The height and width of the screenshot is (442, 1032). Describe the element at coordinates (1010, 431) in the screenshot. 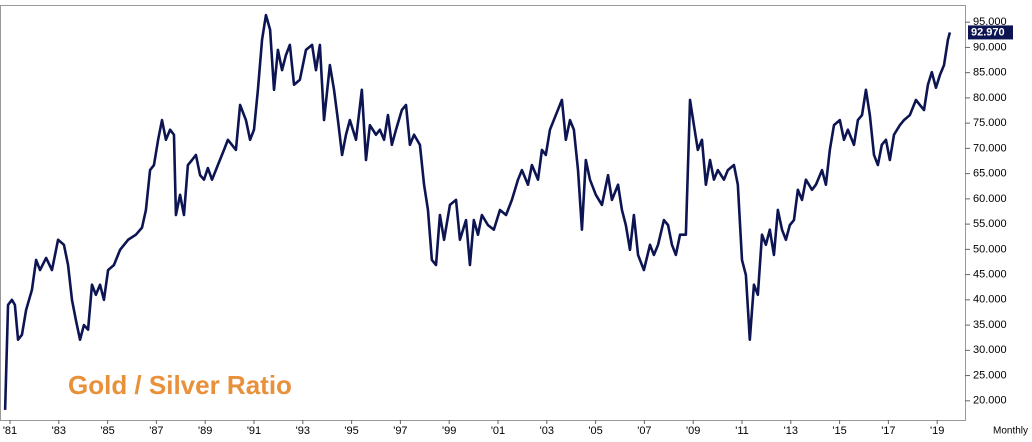

I see `frequency-label: Monthly` at that location.